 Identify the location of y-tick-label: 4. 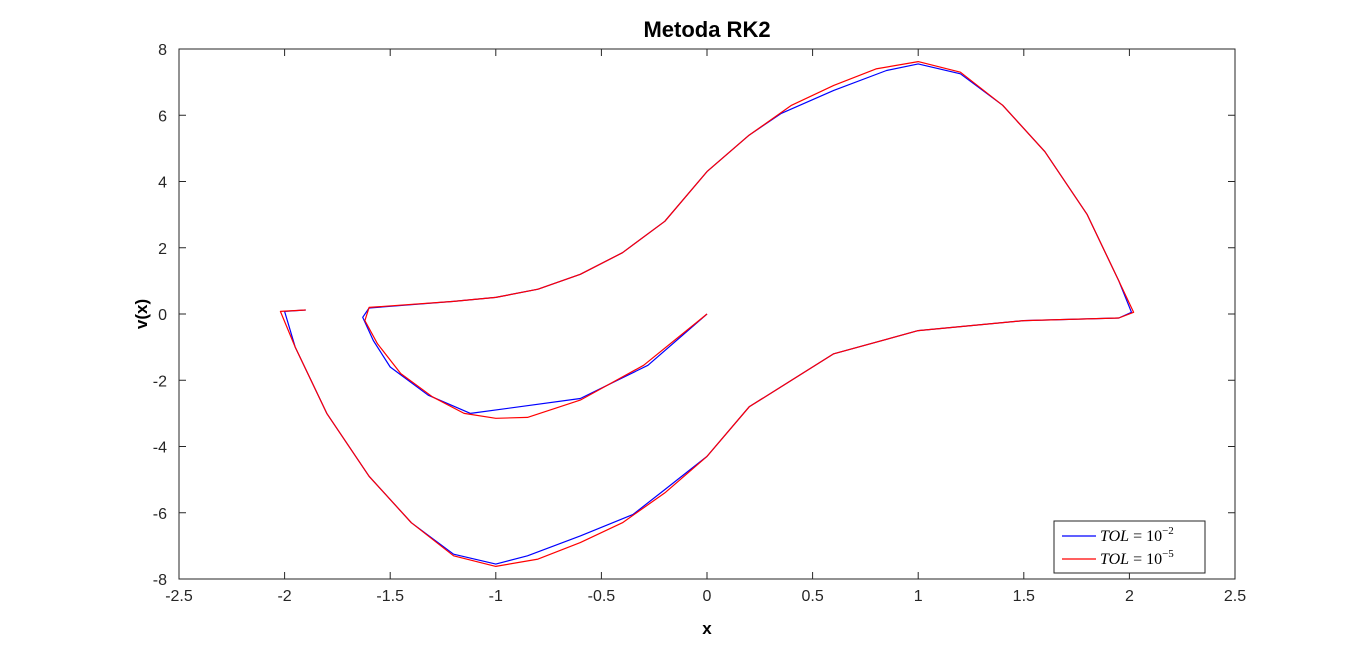
(162, 183).